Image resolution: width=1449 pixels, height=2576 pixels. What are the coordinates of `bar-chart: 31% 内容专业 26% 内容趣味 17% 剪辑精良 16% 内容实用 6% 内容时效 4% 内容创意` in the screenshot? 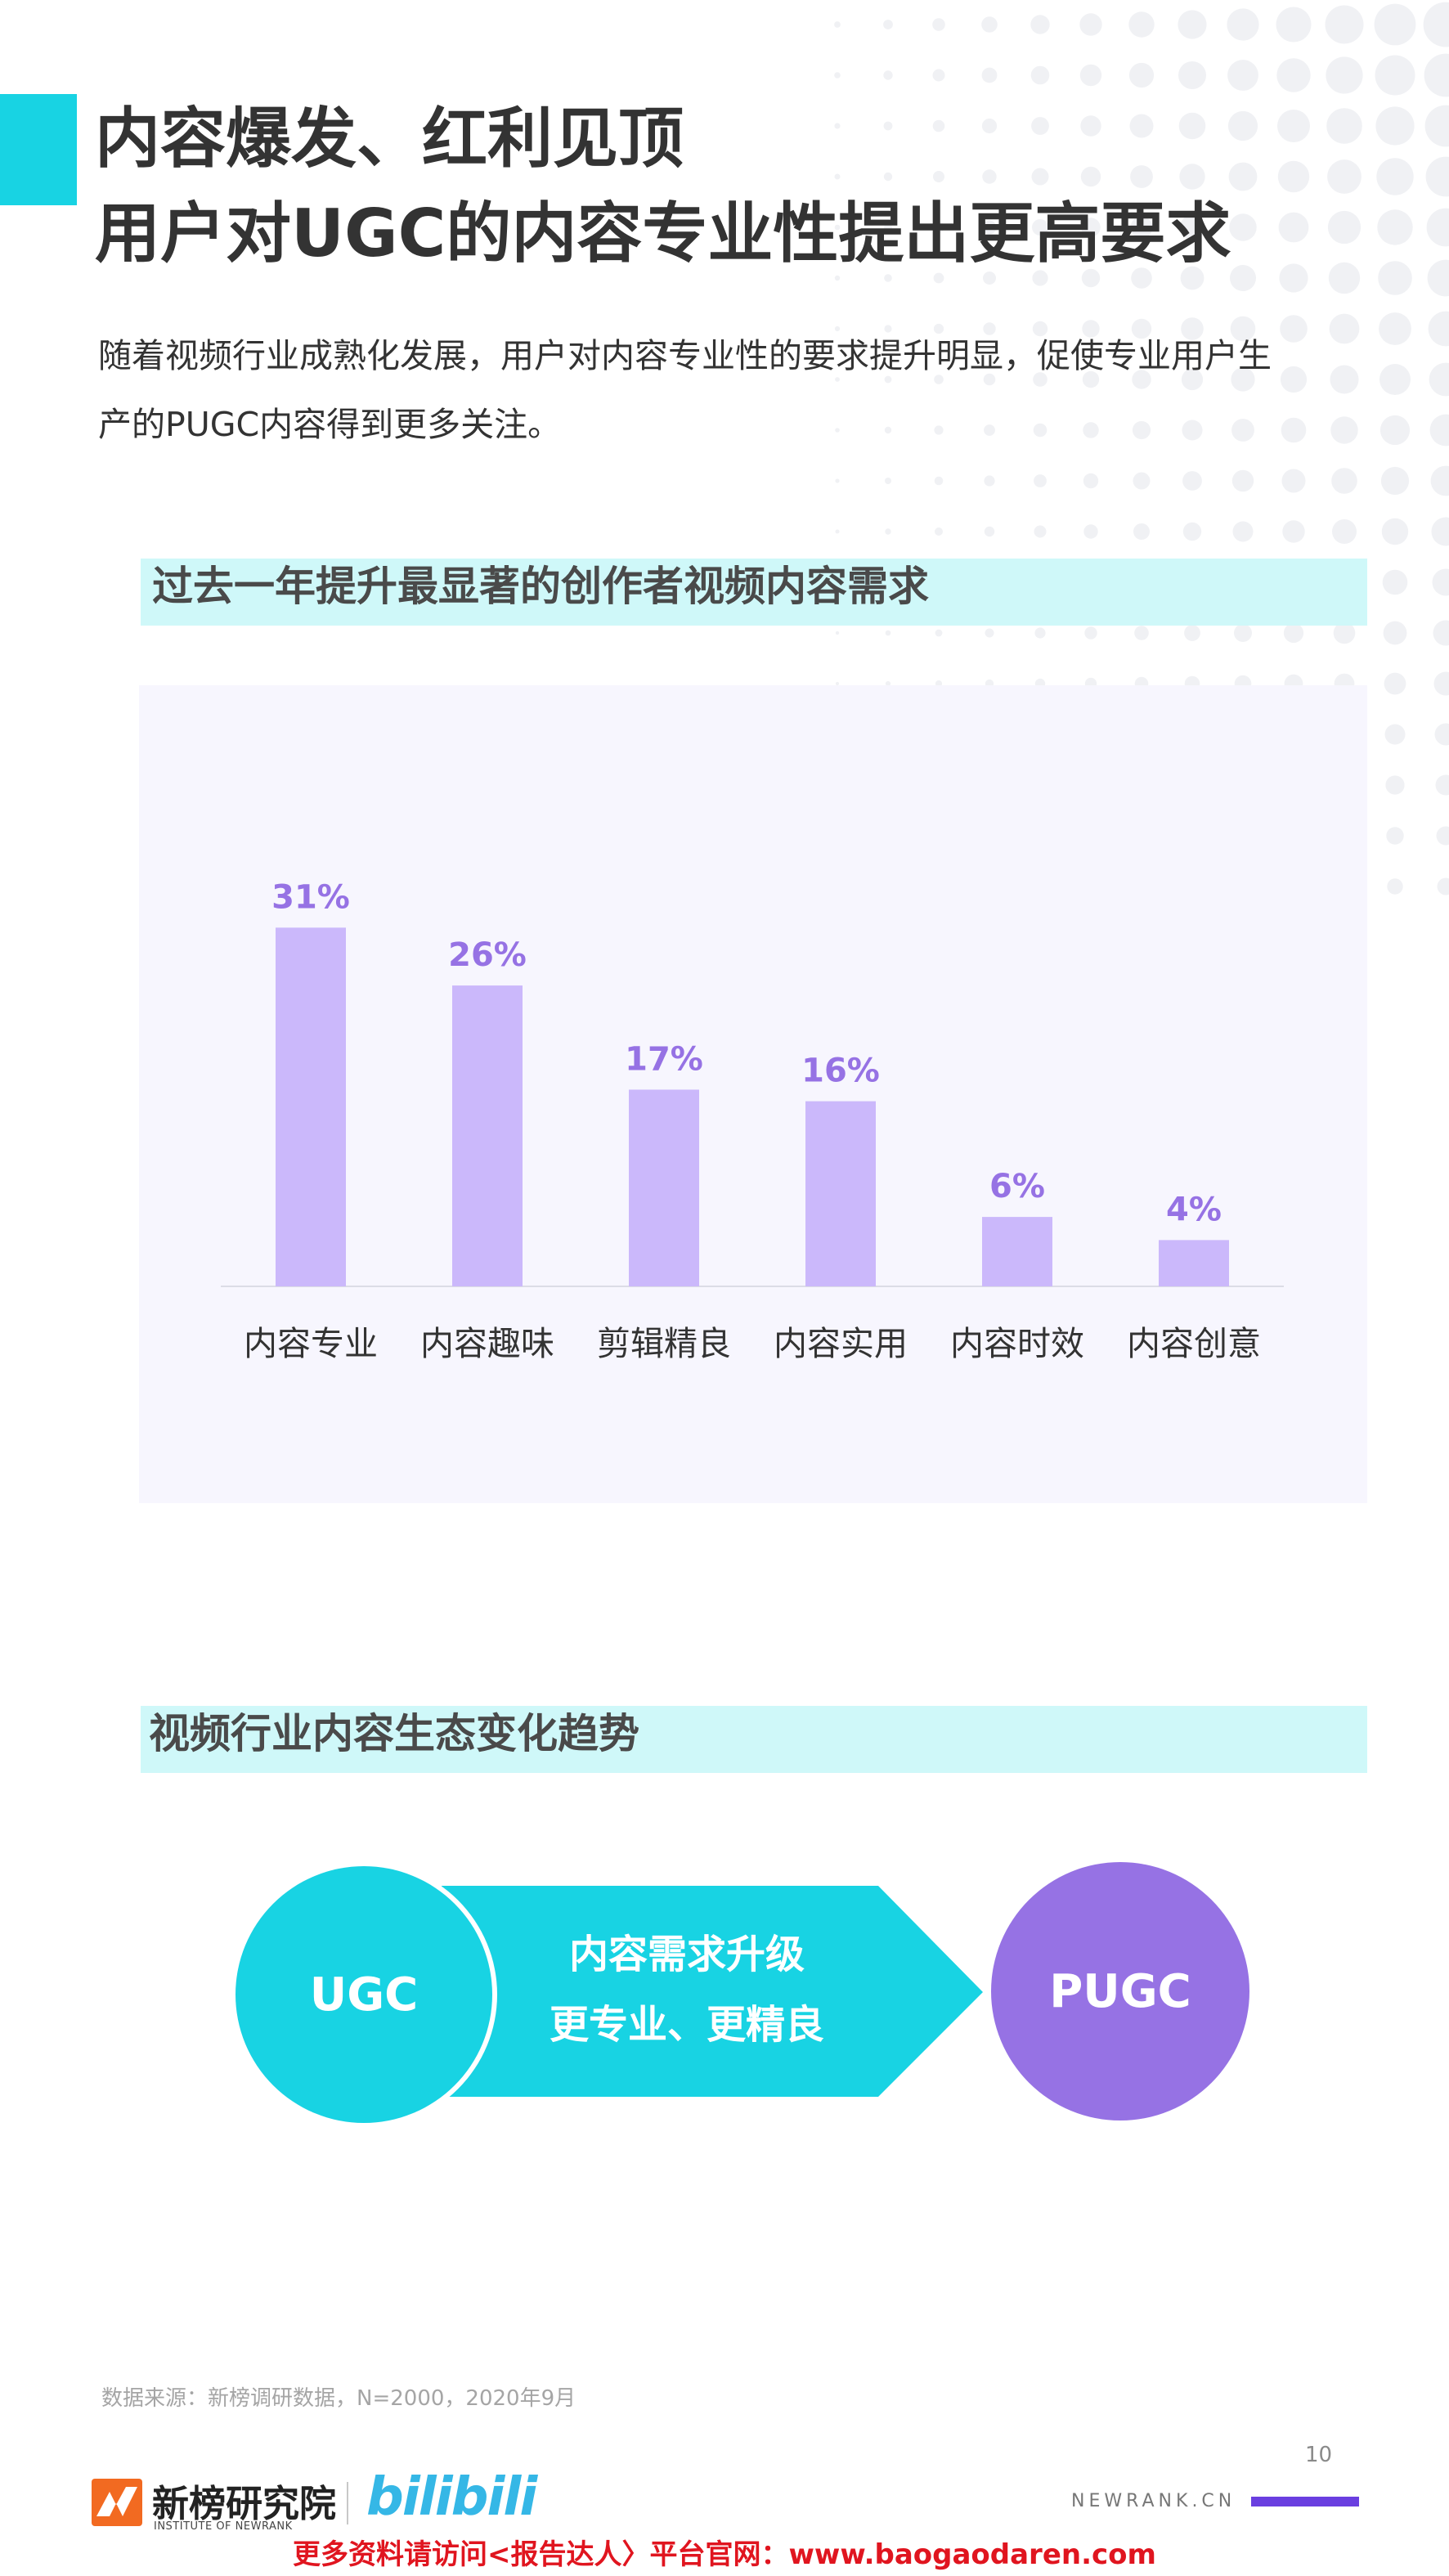 It's located at (752, 1120).